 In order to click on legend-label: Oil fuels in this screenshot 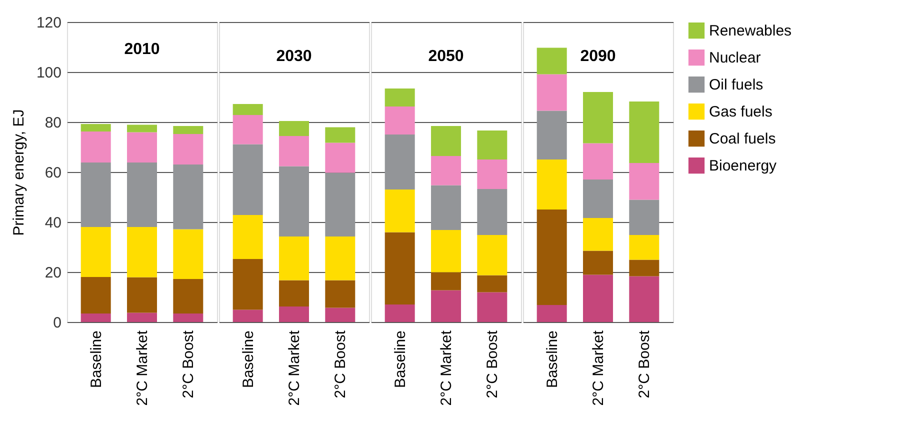, I will do `click(736, 85)`.